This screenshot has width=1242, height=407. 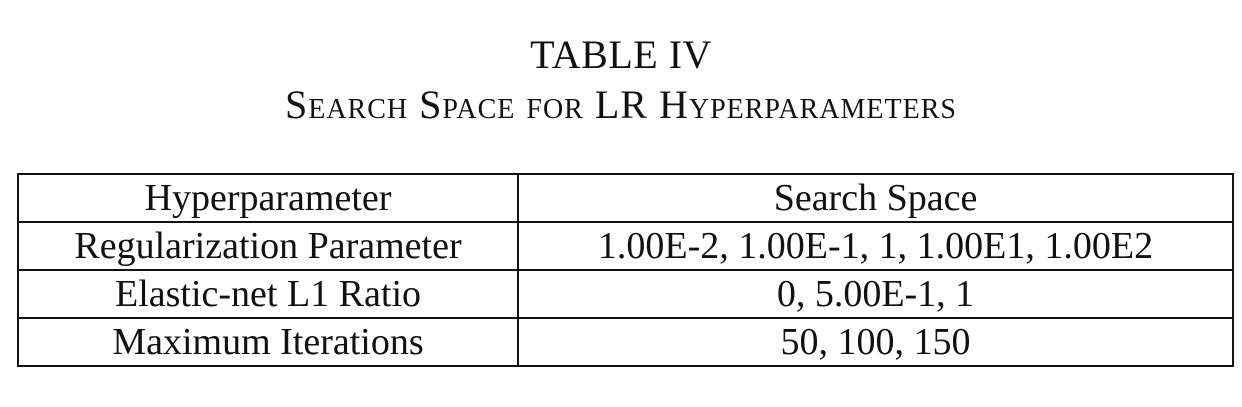 What do you see at coordinates (875, 246) in the screenshot?
I see `row-search-space-cell: 1.00E-2, 1.00E-1, 1, 1.00E1, 1.00E2` at bounding box center [875, 246].